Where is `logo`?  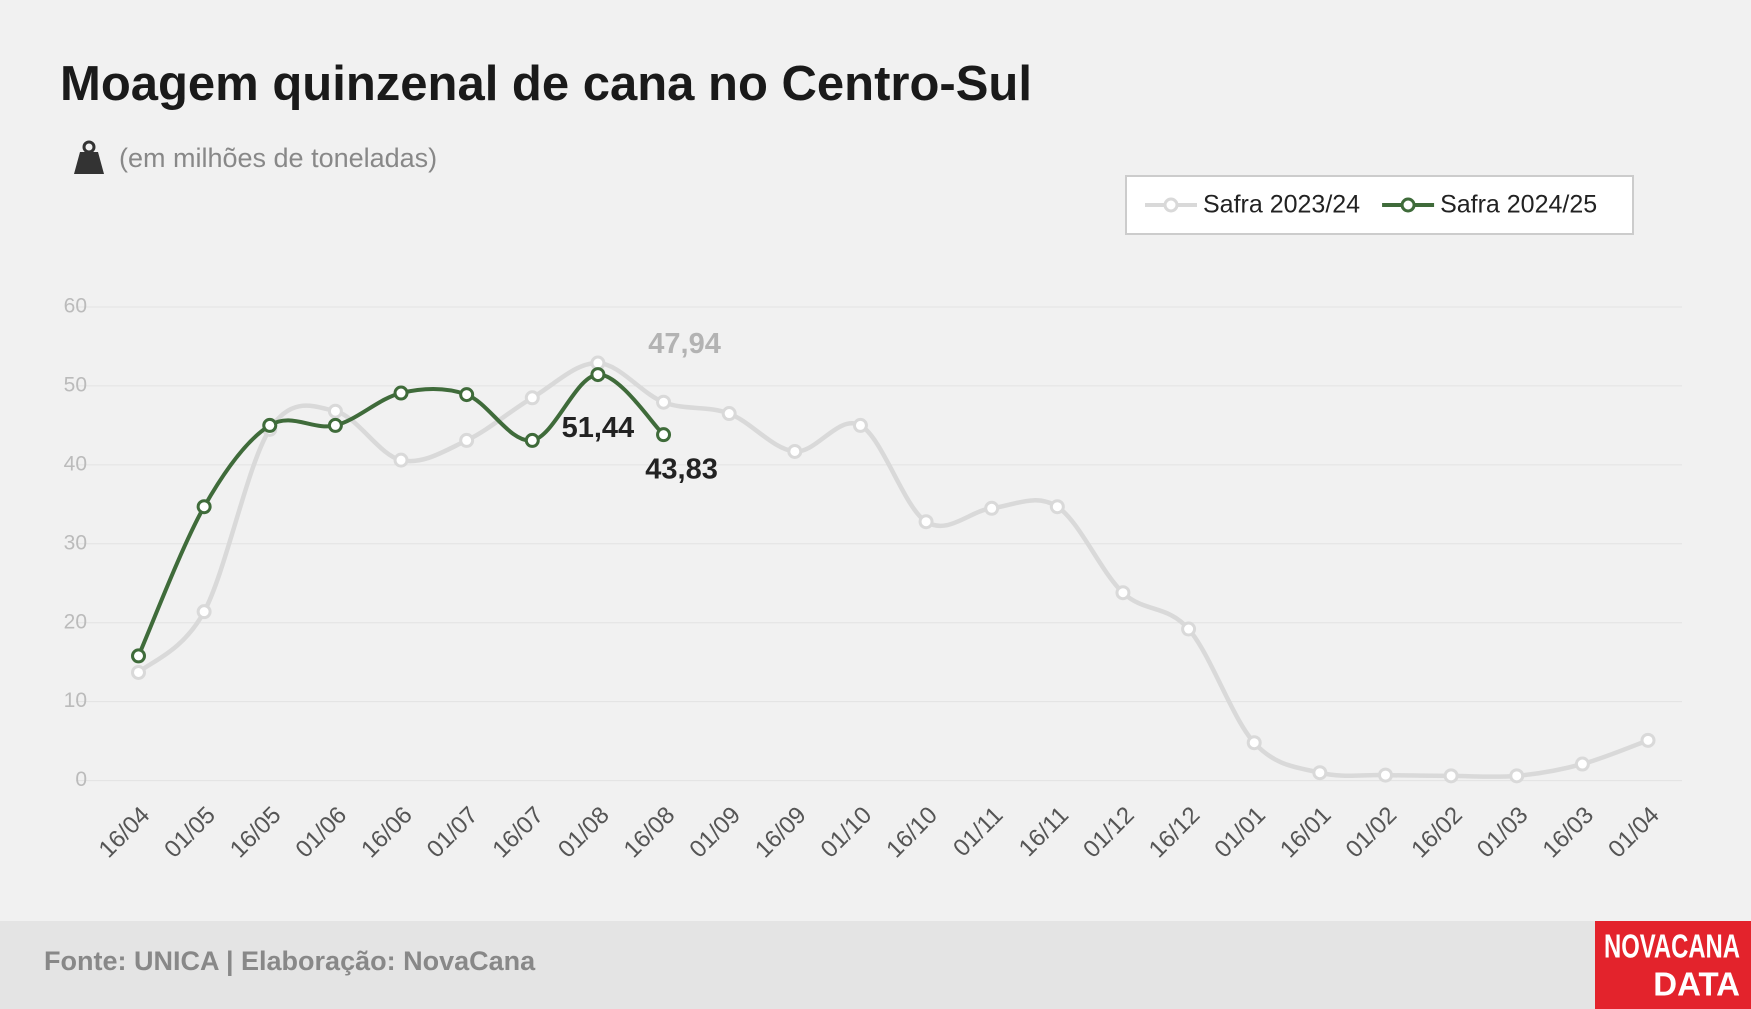 logo is located at coordinates (1673, 965).